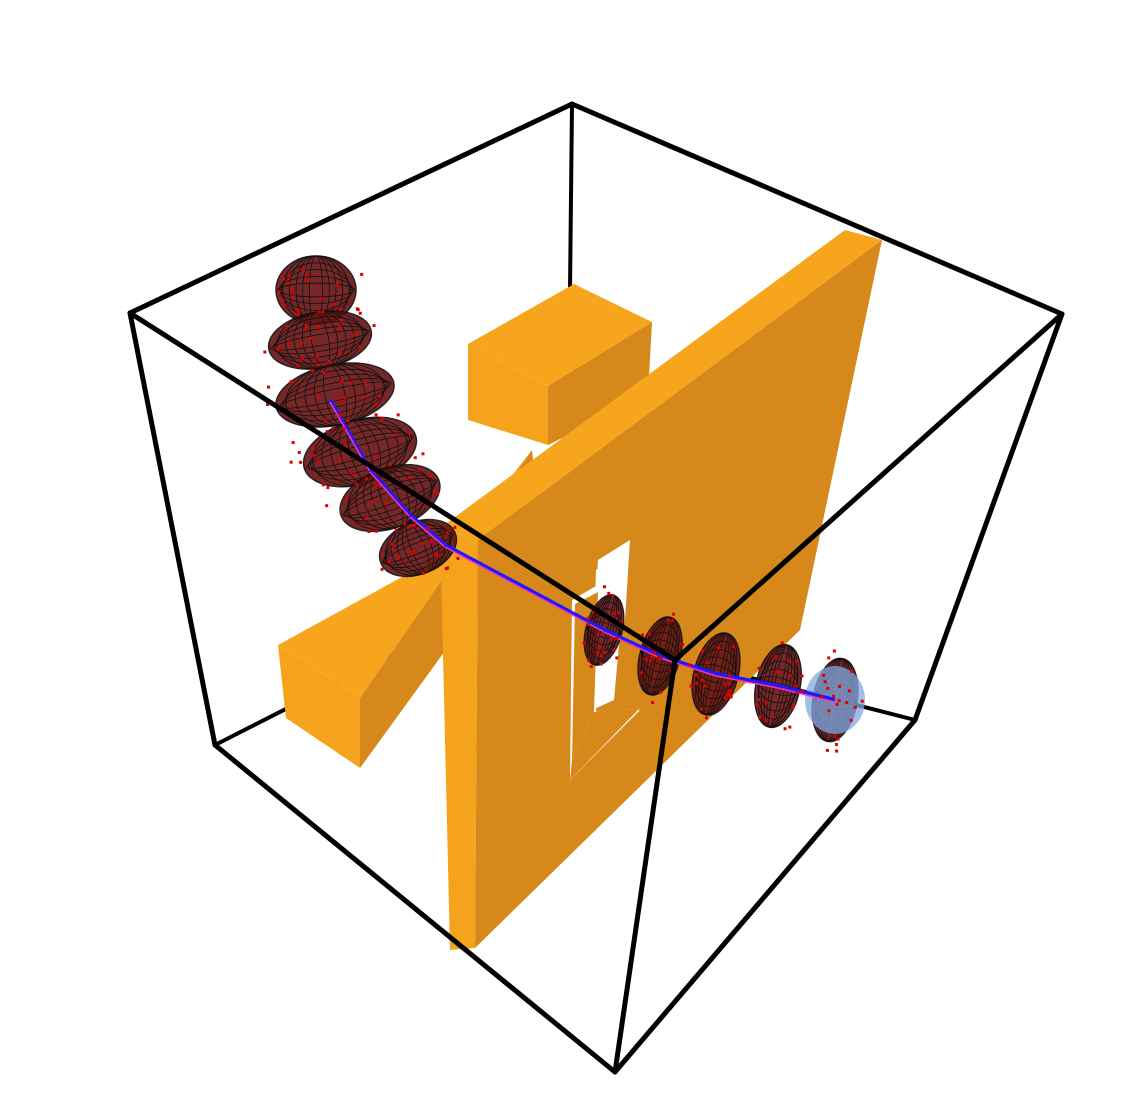 Image resolution: width=1140 pixels, height=1112 pixels. Describe the element at coordinates (560, 364) in the screenshot. I see `obstacle-upper-box` at that location.